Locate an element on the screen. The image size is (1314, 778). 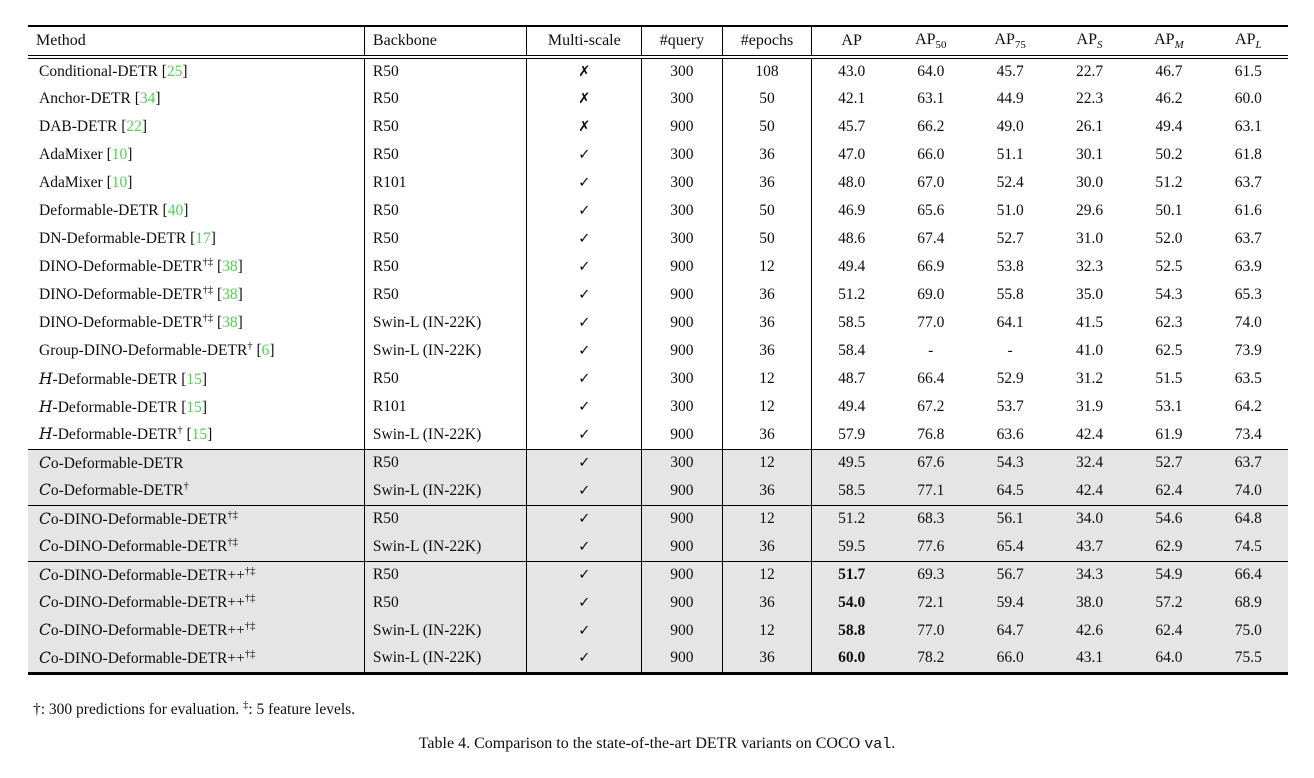
aps-cell: 34.0 is located at coordinates (1089, 518).